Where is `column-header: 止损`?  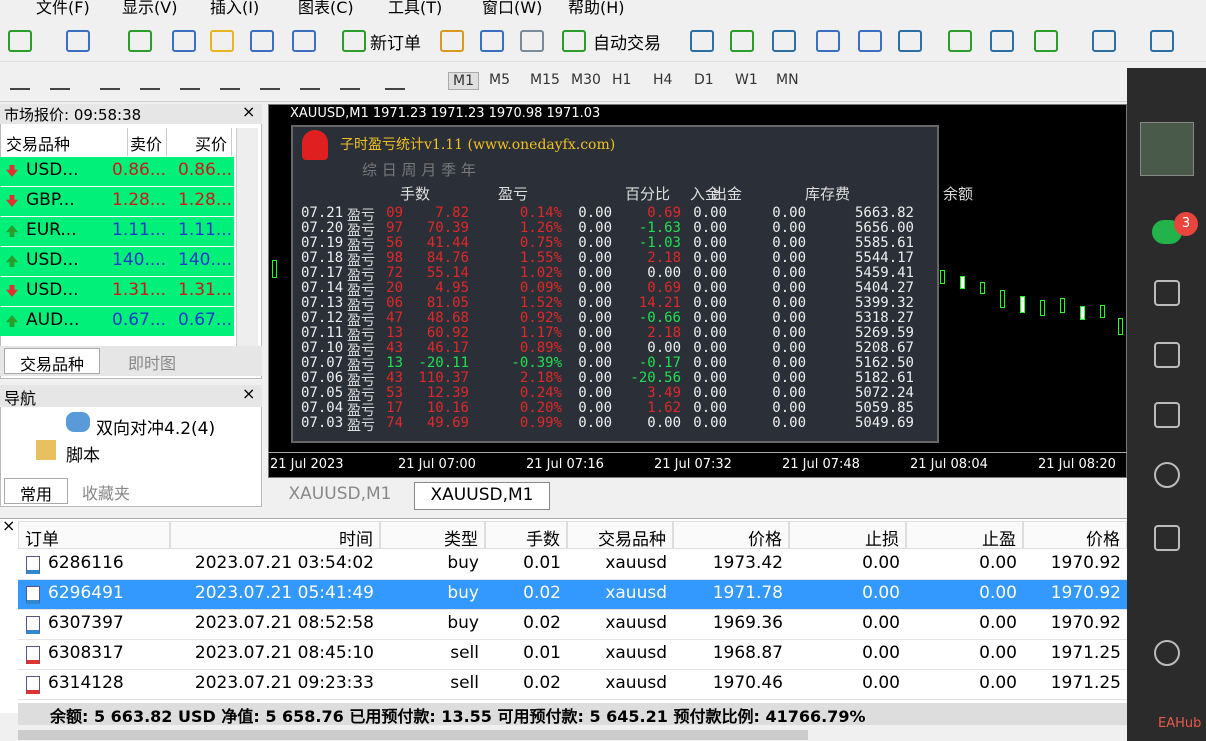 column-header: 止损 is located at coordinates (847, 535).